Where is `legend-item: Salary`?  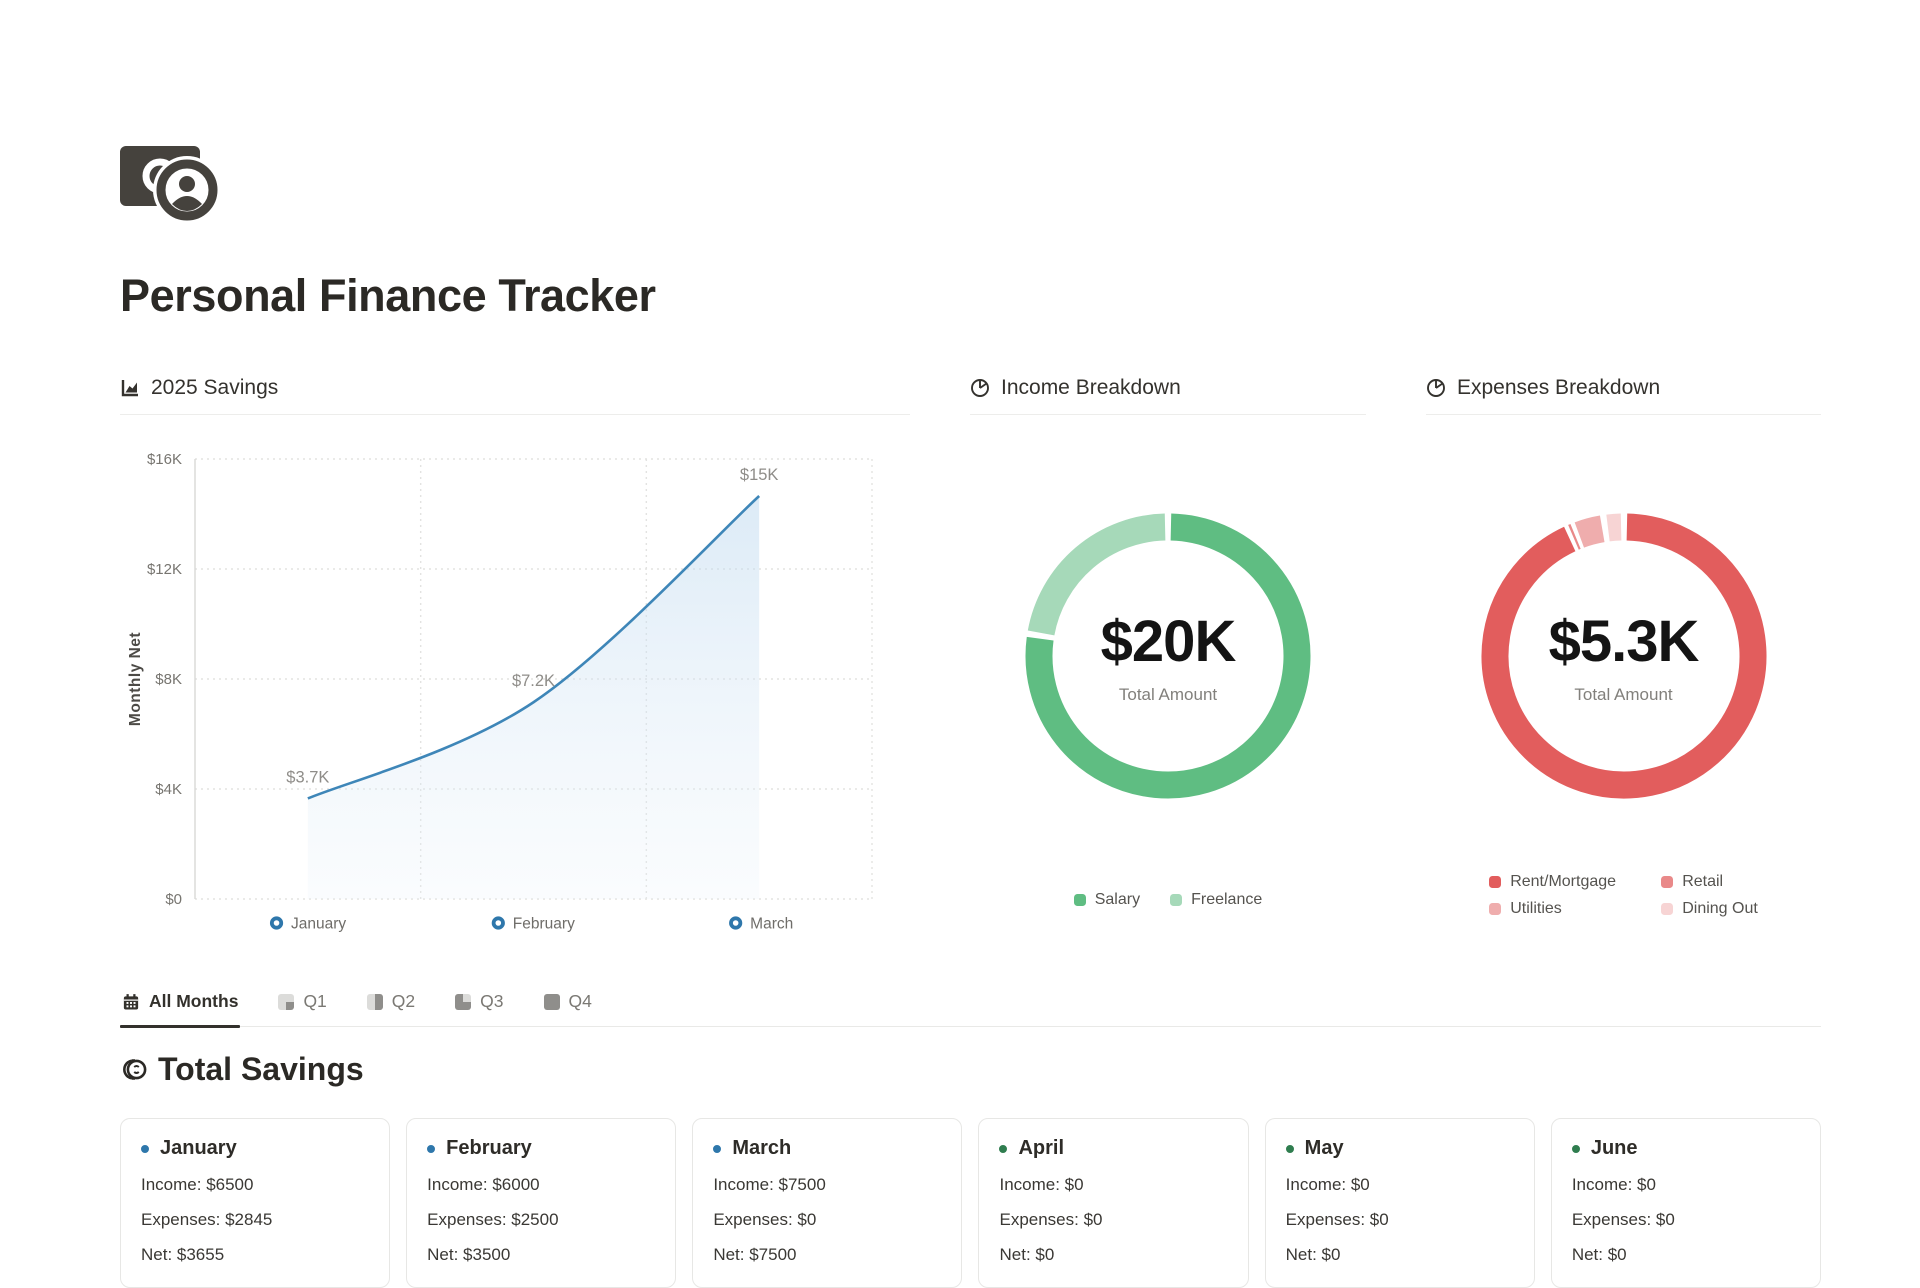
legend-item: Salary is located at coordinates (1107, 900).